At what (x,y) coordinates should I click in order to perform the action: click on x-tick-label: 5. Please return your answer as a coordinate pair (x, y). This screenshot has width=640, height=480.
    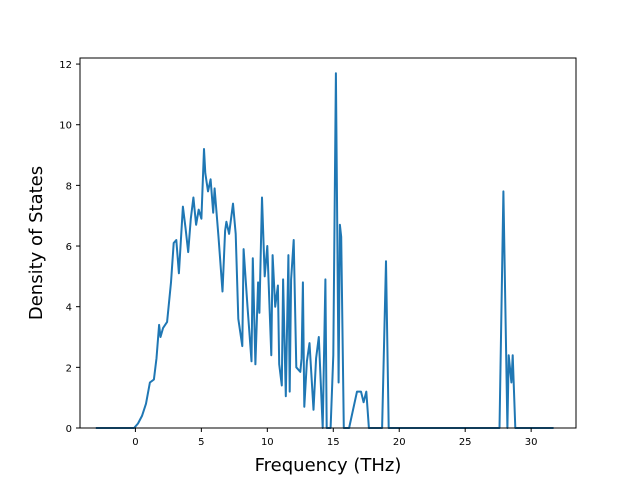
    Looking at the image, I should click on (201, 442).